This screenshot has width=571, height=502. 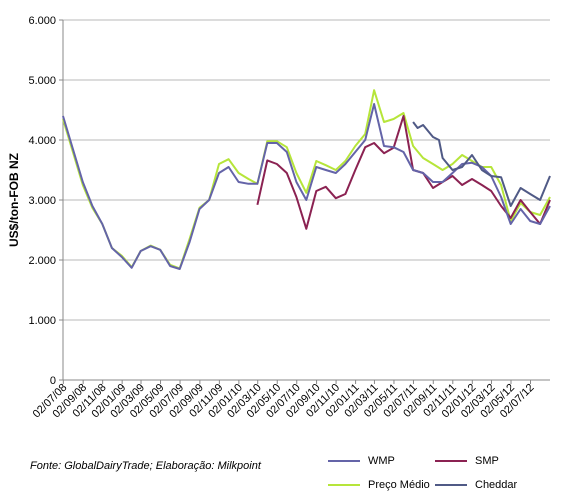 I want to click on legend-label: Preço Médio, so click(x=399, y=485).